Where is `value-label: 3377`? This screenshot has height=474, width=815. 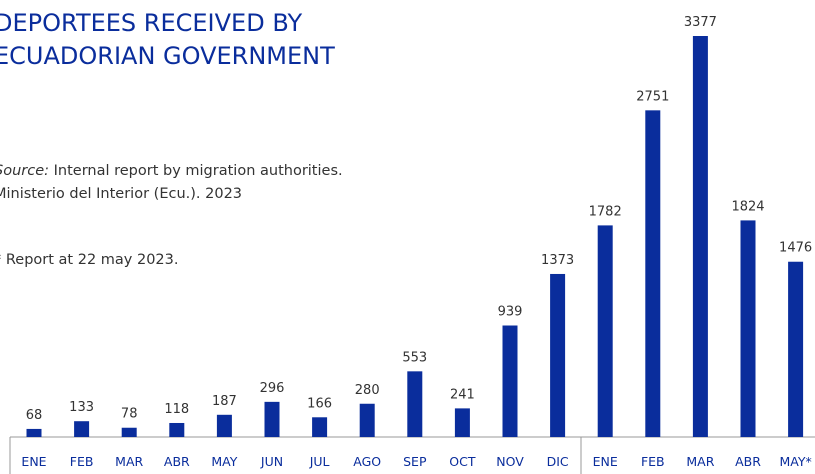
value-label: 3377 is located at coordinates (700, 22).